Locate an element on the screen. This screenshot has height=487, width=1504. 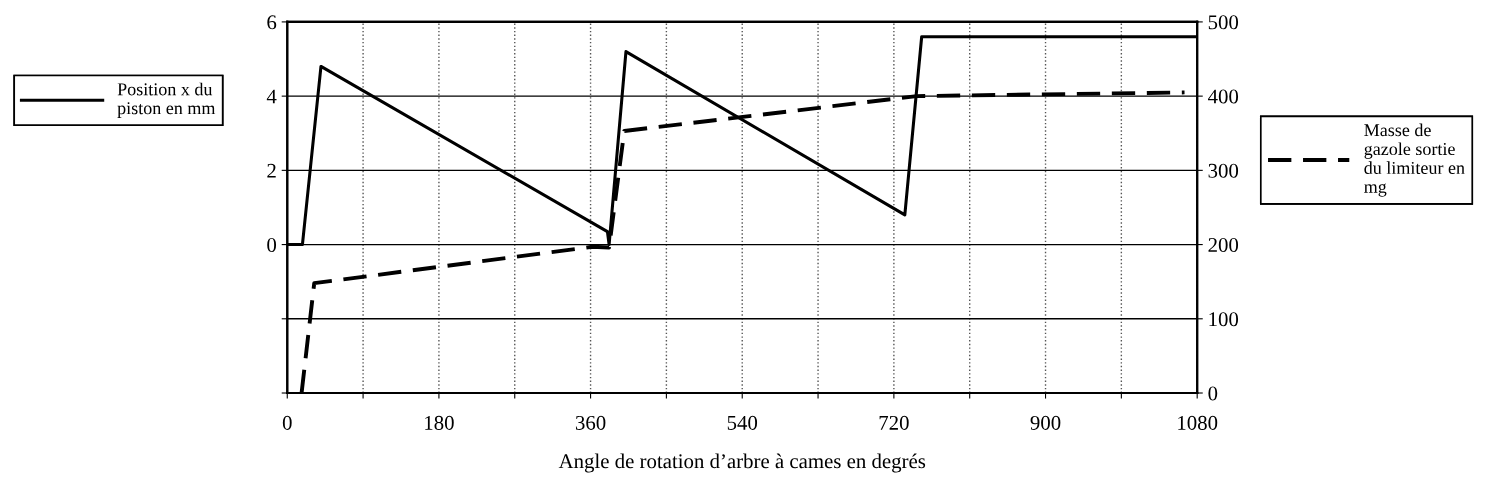
x-tick-label: 540 is located at coordinates (742, 422).